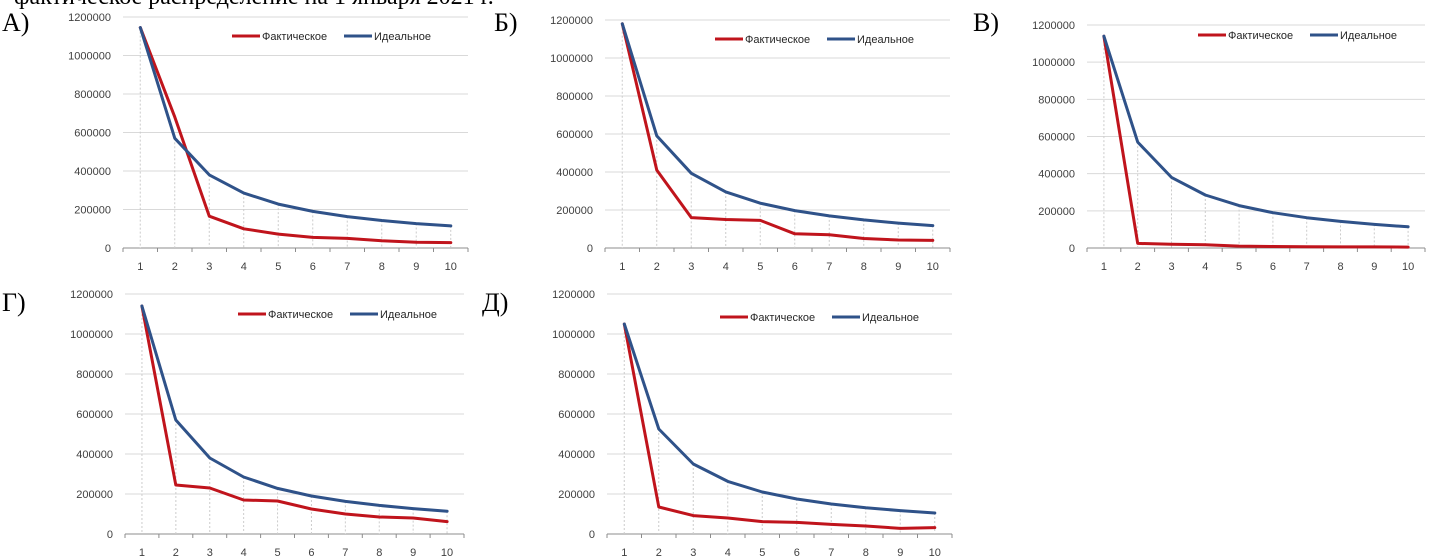  Describe the element at coordinates (506, 22) in the screenshot. I see `panel-label: Б)` at that location.